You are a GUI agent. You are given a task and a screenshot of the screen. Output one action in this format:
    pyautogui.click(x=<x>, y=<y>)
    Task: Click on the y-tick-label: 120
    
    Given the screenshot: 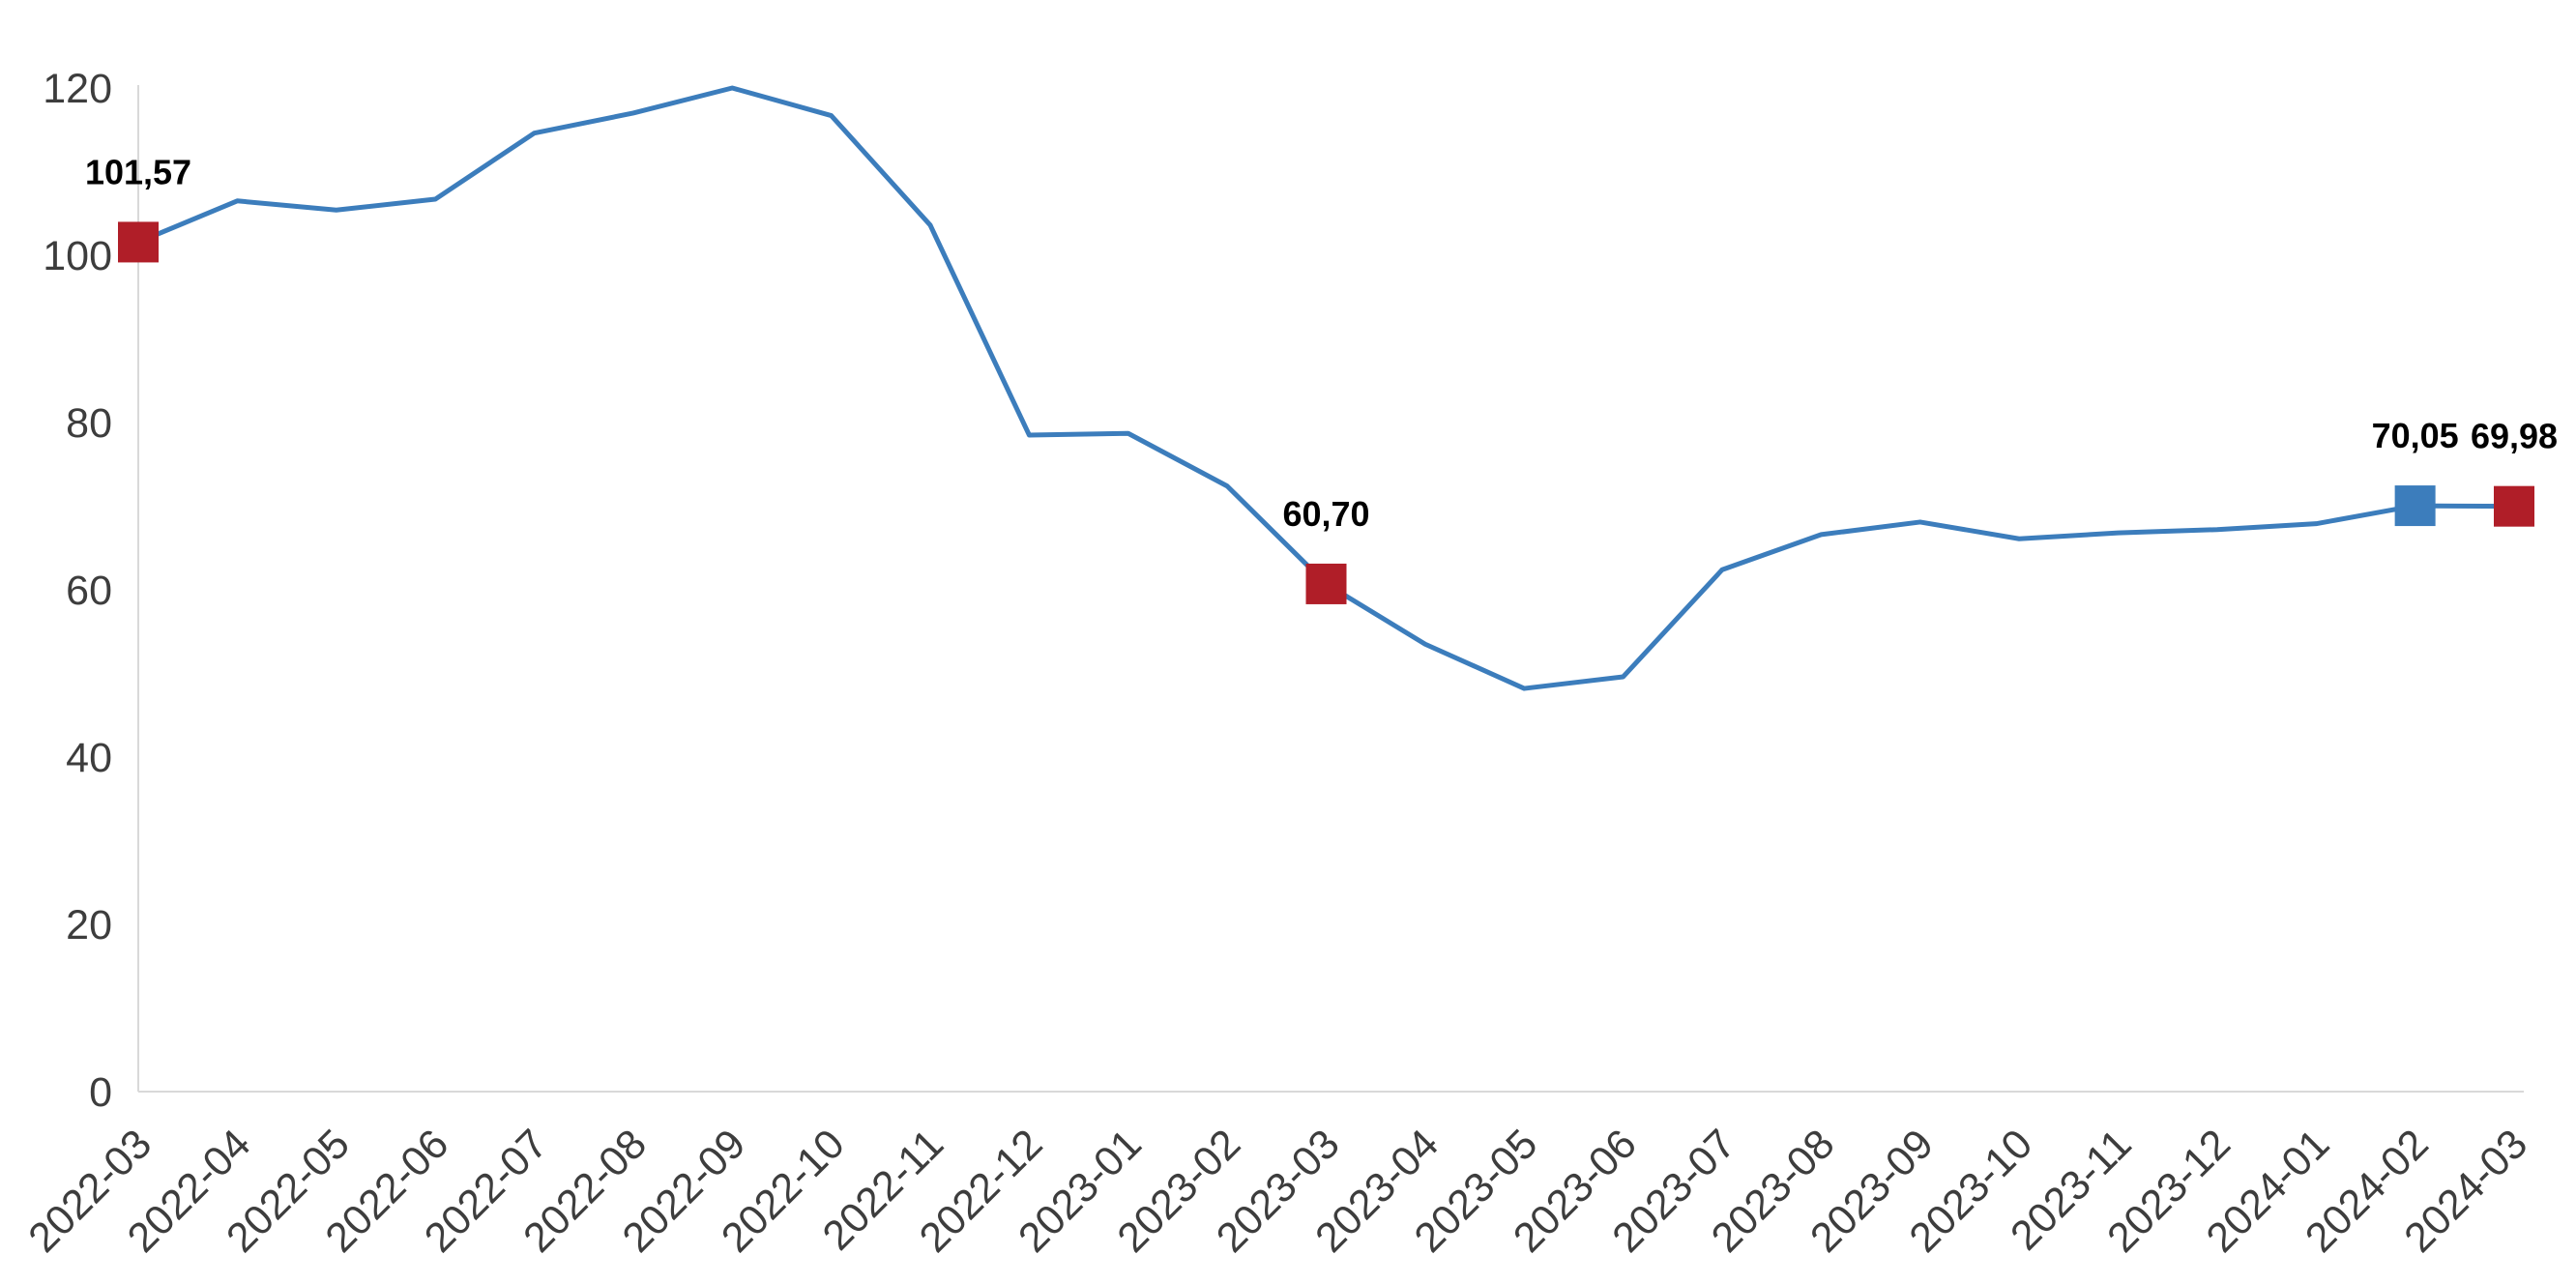 What is the action you would take?
    pyautogui.click(x=77, y=89)
    